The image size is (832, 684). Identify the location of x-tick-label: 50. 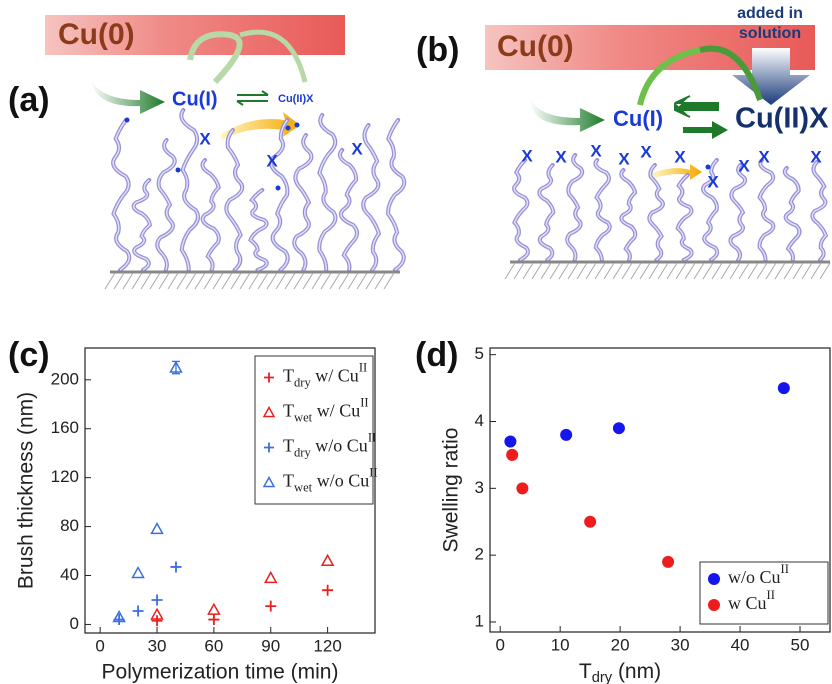
(800, 644).